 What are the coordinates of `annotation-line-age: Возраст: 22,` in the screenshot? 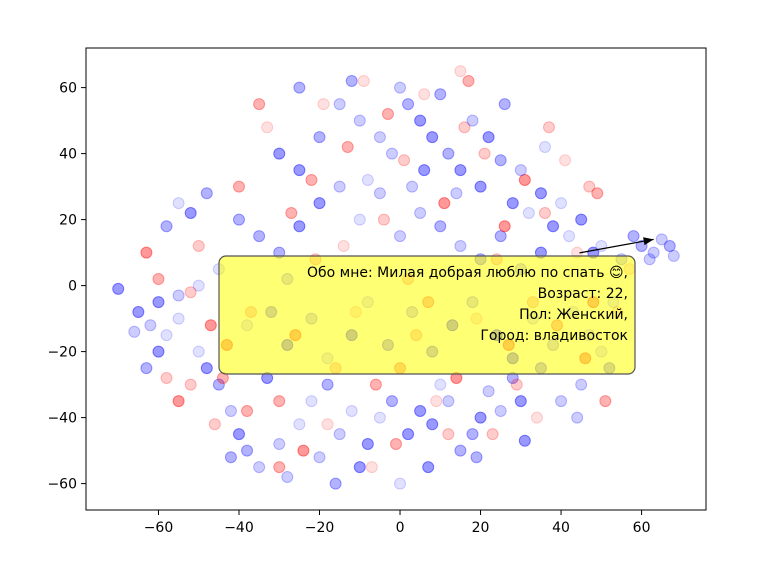 It's located at (583, 294).